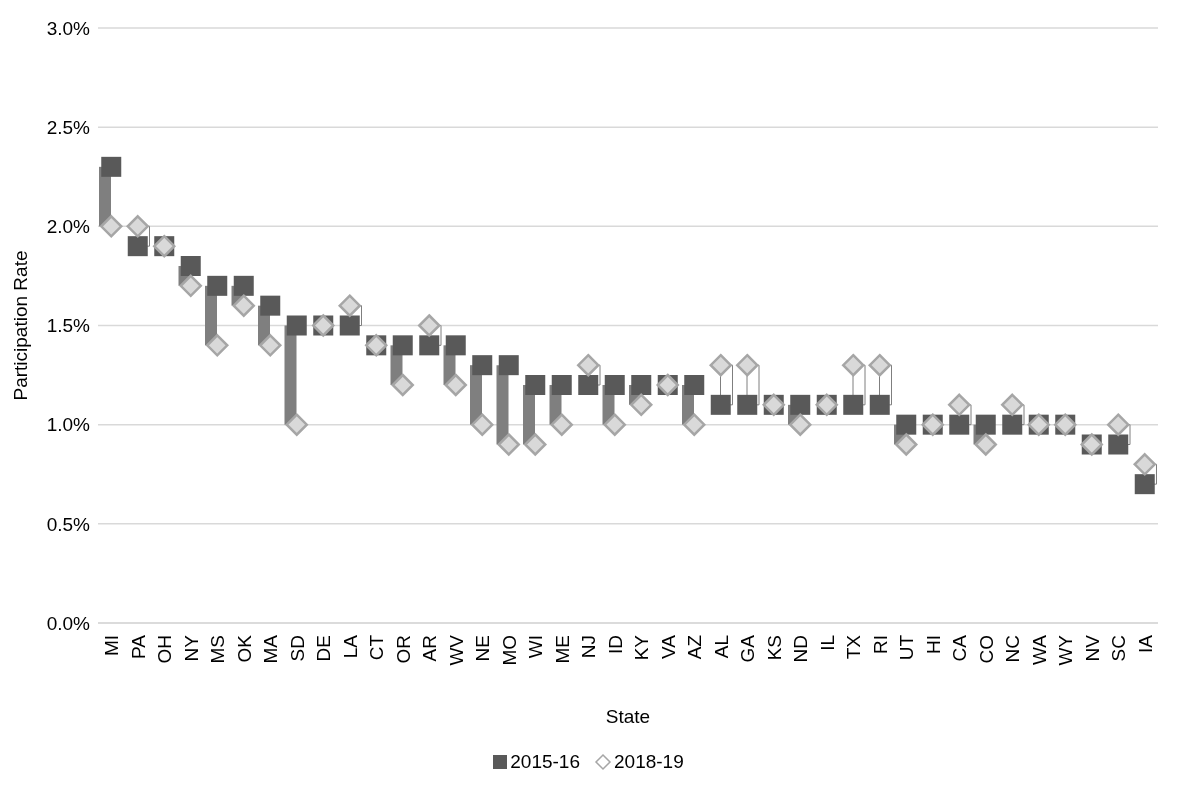 The height and width of the screenshot is (791, 1190). What do you see at coordinates (545, 762) in the screenshot?
I see `legend-label: 2015-16` at bounding box center [545, 762].